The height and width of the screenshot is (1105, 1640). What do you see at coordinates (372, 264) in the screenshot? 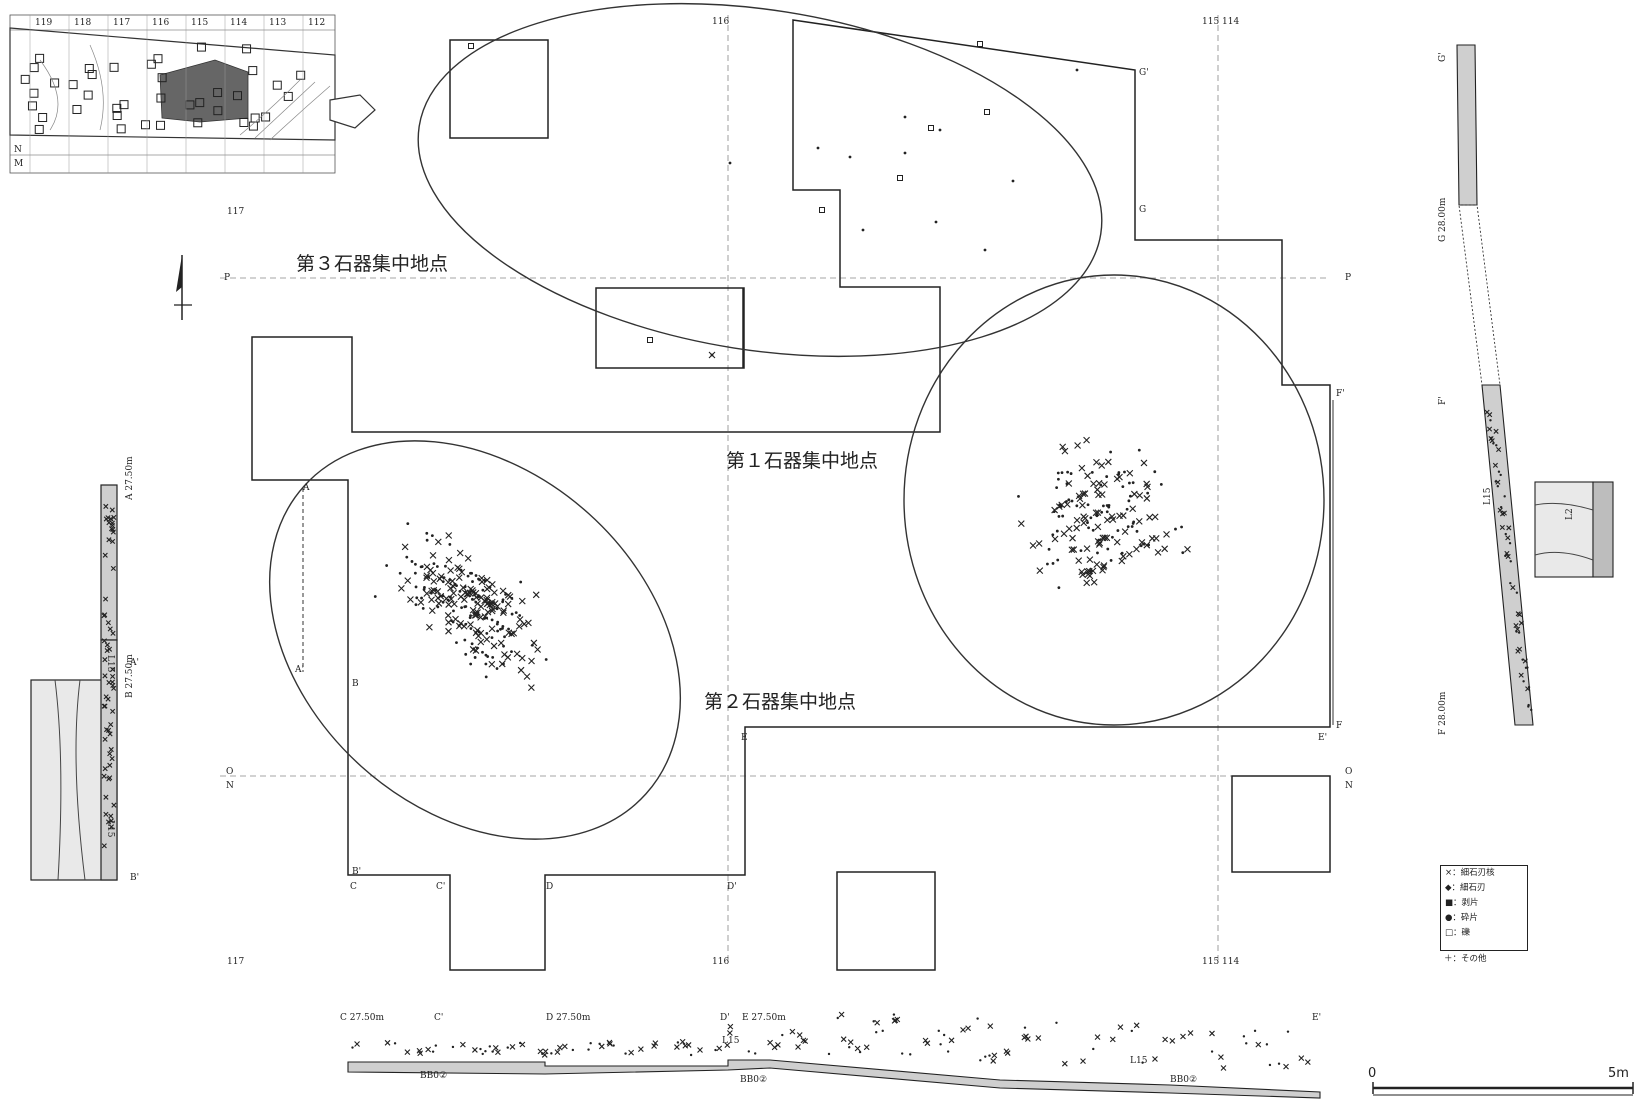
I see `cluster-3-label: 第３石器集中地点` at bounding box center [372, 264].